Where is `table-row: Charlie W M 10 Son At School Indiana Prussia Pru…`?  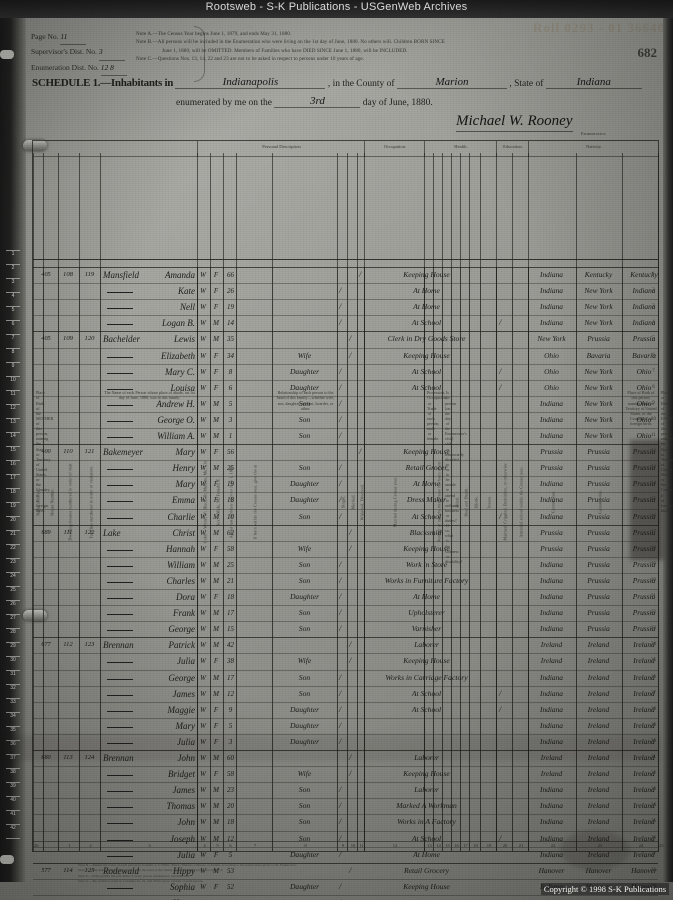 table-row: Charlie W M 10 Son At School Indiana Prussia Pru… is located at coordinates (345, 516).